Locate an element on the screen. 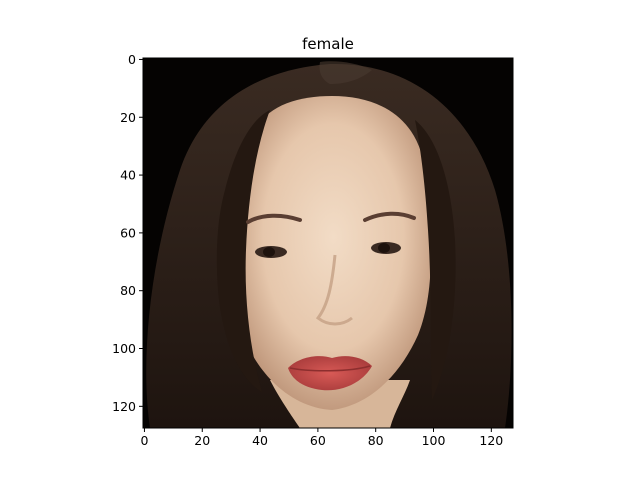 This screenshot has width=640, height=480. hair-left-strand is located at coordinates (243, 251).